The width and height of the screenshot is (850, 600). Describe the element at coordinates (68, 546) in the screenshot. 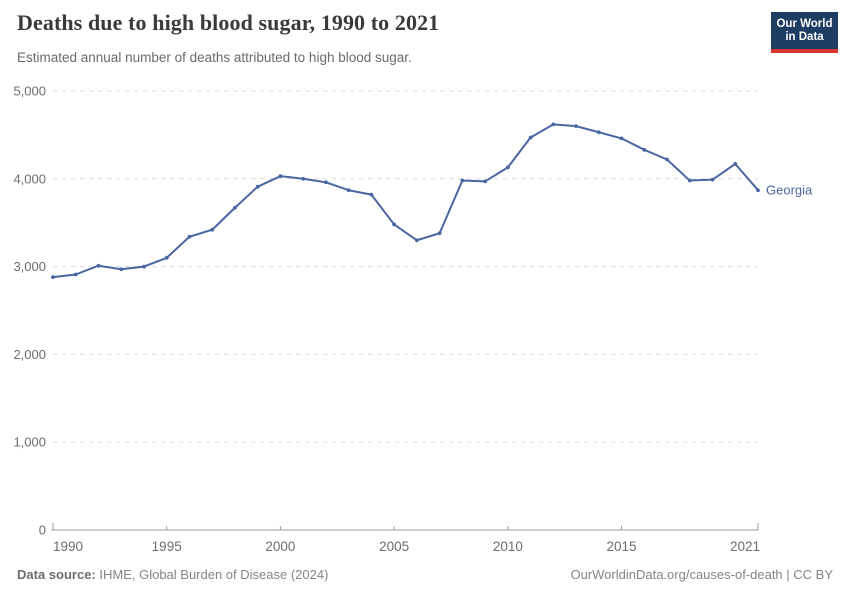

I see `x-tick-label: 1990` at that location.